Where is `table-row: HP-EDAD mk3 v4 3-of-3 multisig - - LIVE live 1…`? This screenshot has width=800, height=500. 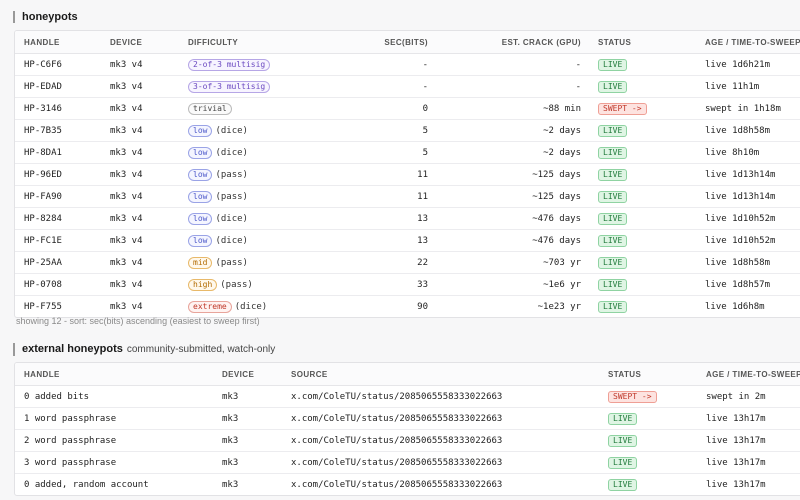 table-row: HP-EDAD mk3 v4 3-of-3 multisig - - LIVE live 1… is located at coordinates (407, 86).